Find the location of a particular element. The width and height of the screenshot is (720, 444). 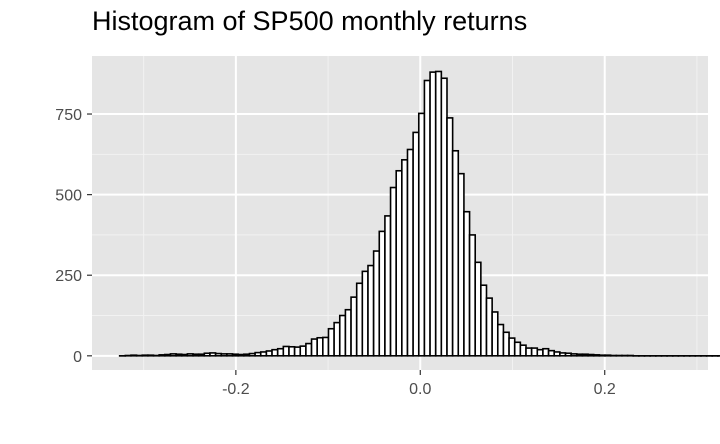

chart-title: Histogram of SP500 monthly returns is located at coordinates (310, 21).